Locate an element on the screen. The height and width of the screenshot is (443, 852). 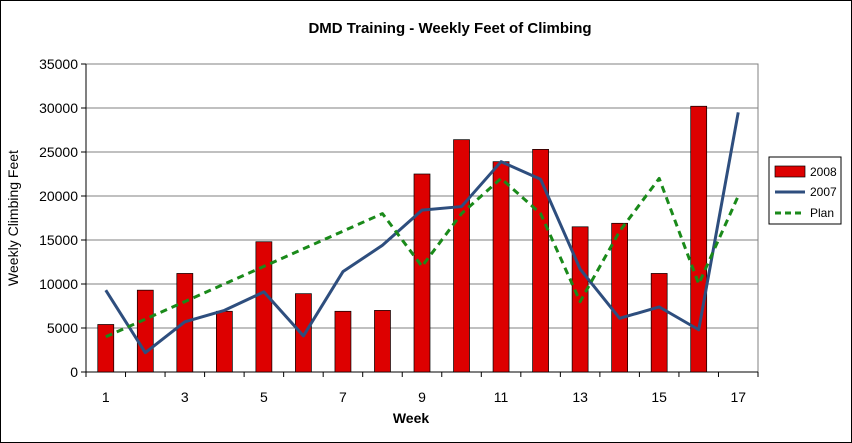
legend-label-2007: 2007 is located at coordinates (823, 192).